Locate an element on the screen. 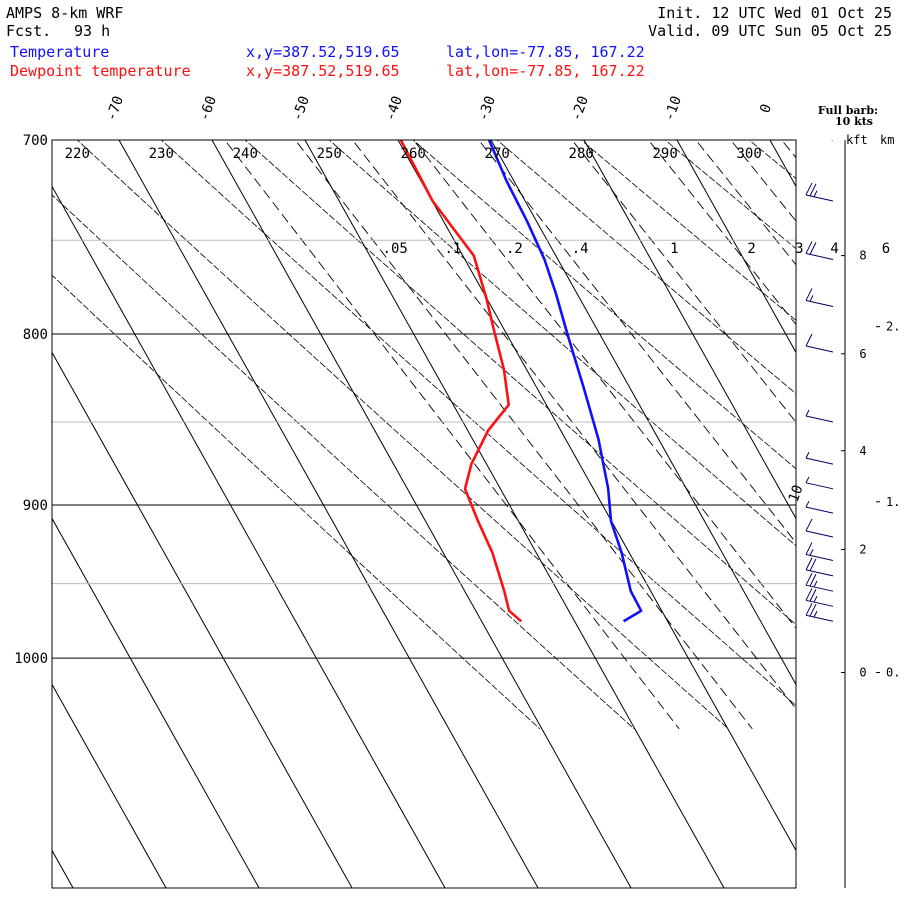  pressure-tick-label: 800 is located at coordinates (35, 335).